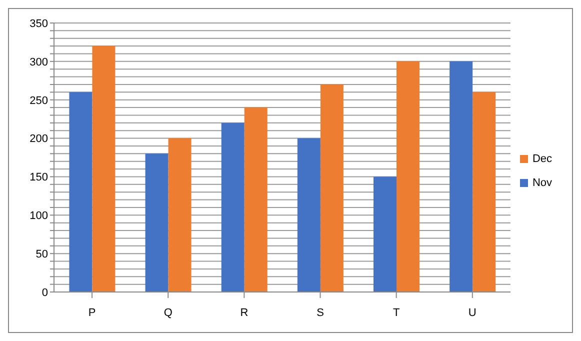 The width and height of the screenshot is (581, 341). I want to click on y-tick-label: 350, so click(39, 24).